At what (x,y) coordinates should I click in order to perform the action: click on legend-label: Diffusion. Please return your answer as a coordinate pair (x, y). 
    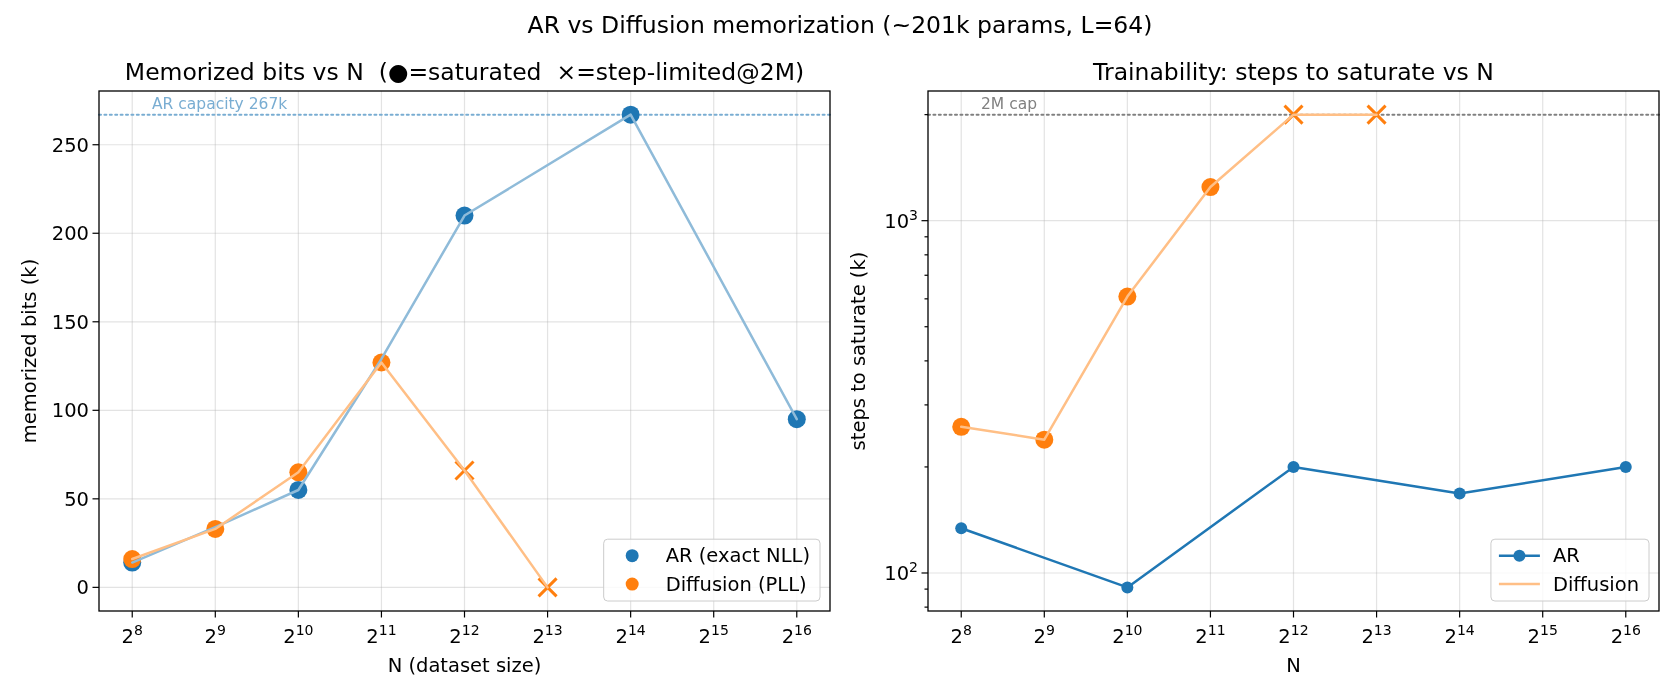
    Looking at the image, I should click on (1595, 584).